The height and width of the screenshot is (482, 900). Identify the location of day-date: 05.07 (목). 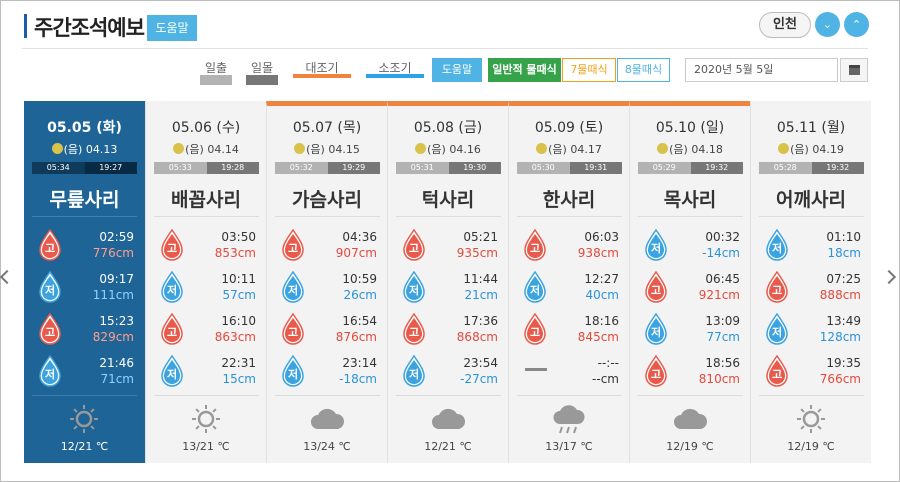
(327, 128).